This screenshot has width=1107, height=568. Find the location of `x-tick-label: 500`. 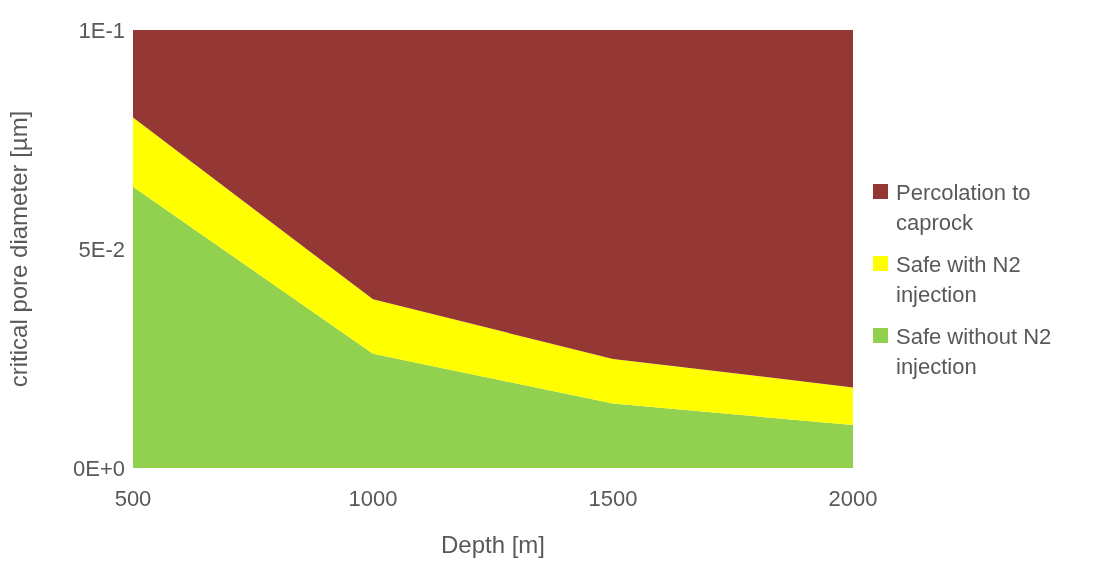

x-tick-label: 500 is located at coordinates (133, 498).